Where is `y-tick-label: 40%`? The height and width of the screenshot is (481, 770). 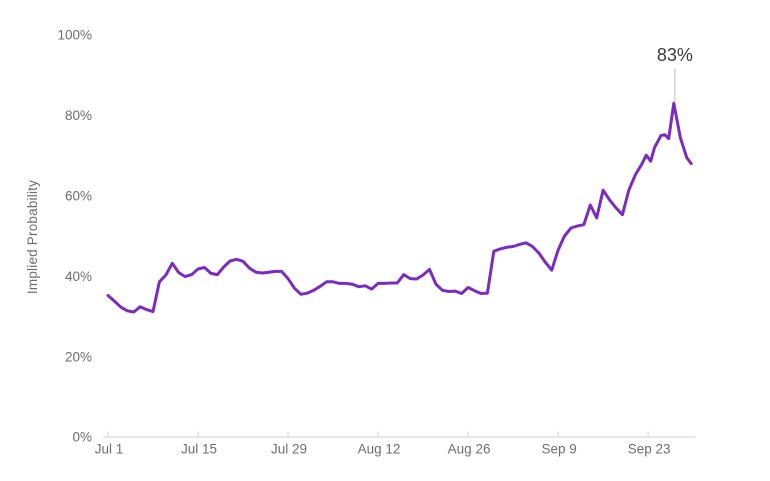 y-tick-label: 40% is located at coordinates (78, 276).